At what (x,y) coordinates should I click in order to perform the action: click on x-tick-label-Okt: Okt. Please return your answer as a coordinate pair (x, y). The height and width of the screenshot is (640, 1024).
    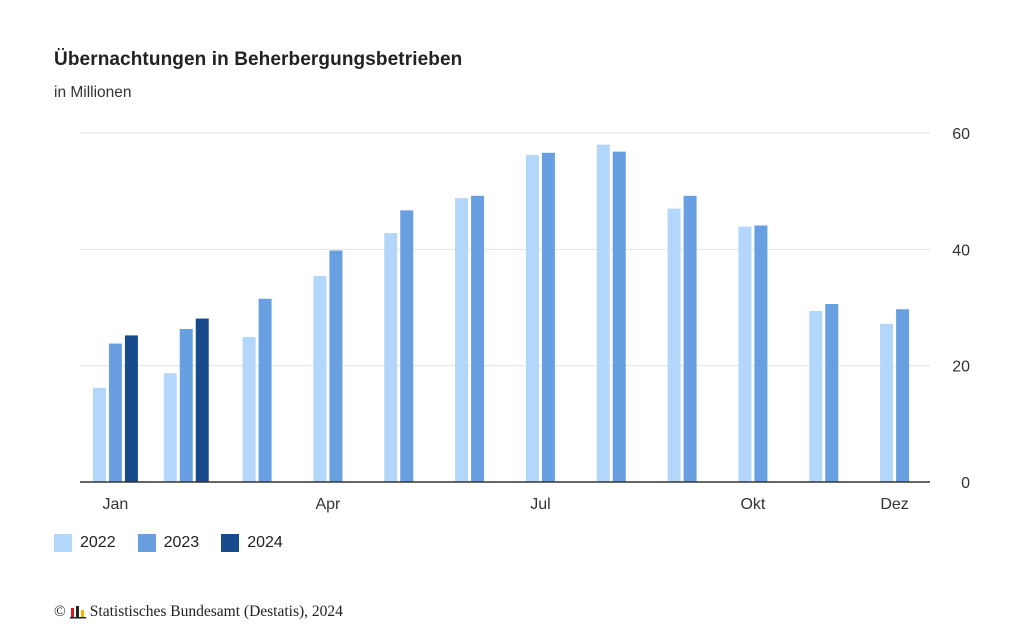
    Looking at the image, I should click on (752, 504).